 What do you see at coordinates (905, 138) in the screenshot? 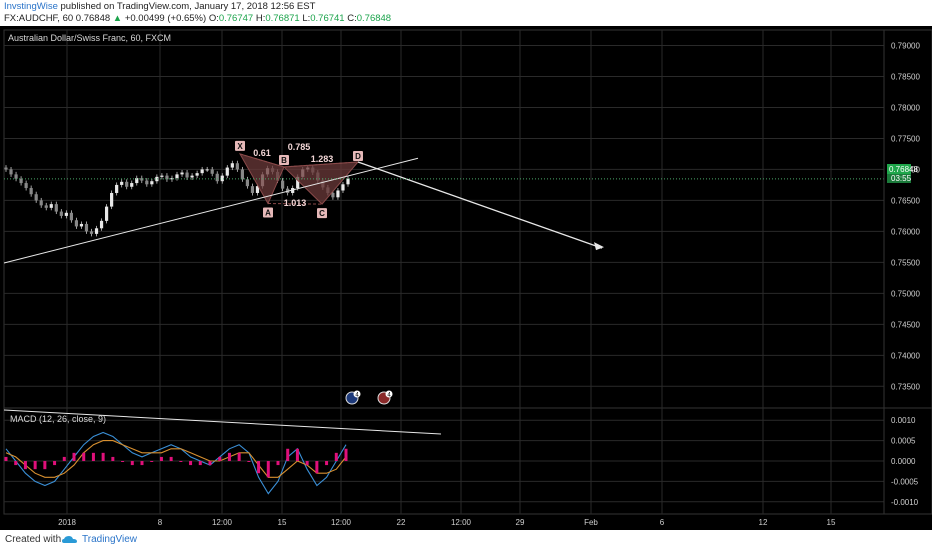
I see `price-tick-label: 0.77500` at bounding box center [905, 138].